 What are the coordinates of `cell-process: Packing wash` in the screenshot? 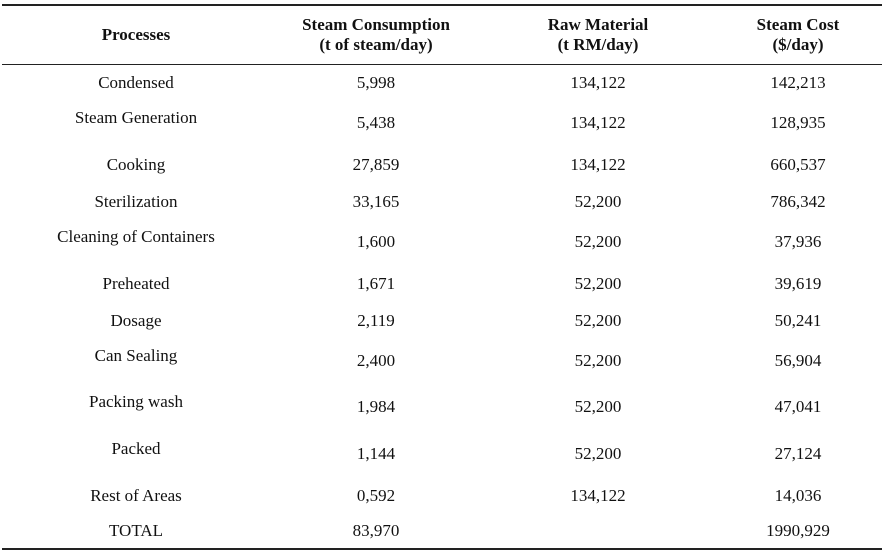 It's located at (136, 407).